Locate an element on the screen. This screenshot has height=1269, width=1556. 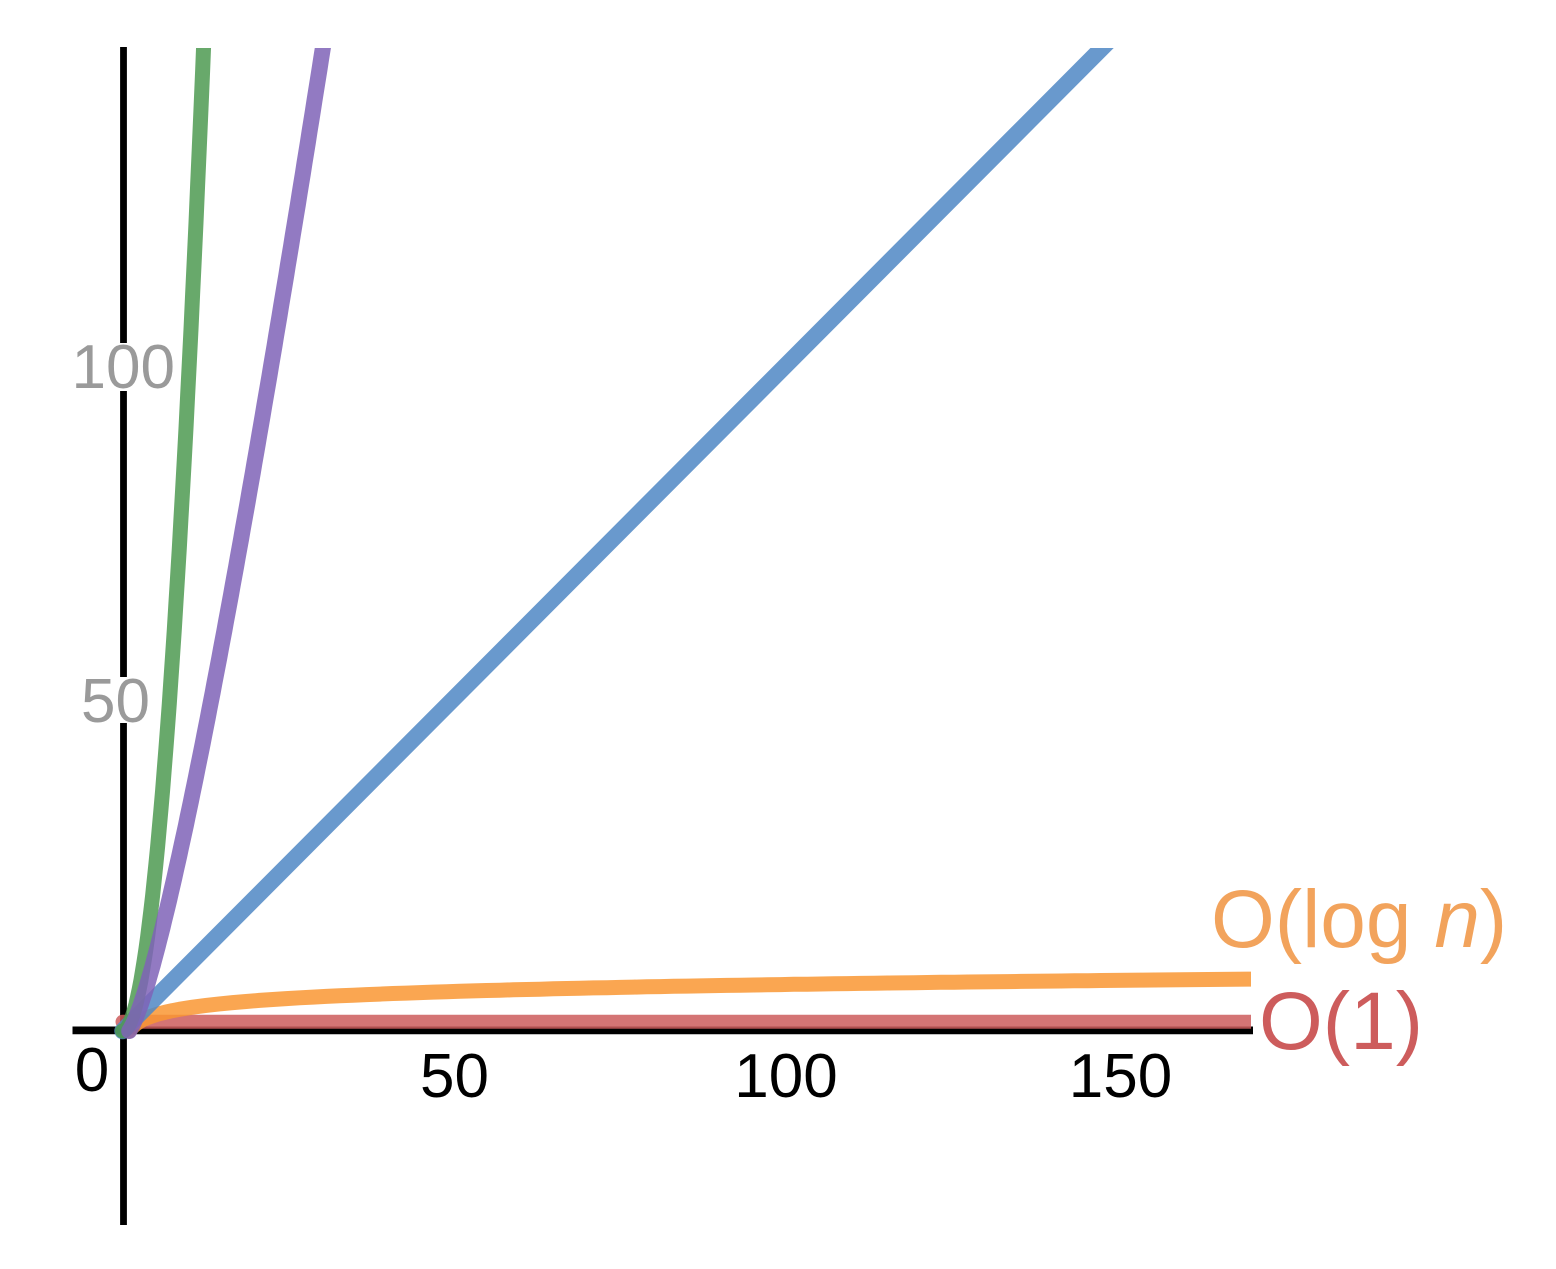
svg-text: O(1) is located at coordinates (1341, 1021).